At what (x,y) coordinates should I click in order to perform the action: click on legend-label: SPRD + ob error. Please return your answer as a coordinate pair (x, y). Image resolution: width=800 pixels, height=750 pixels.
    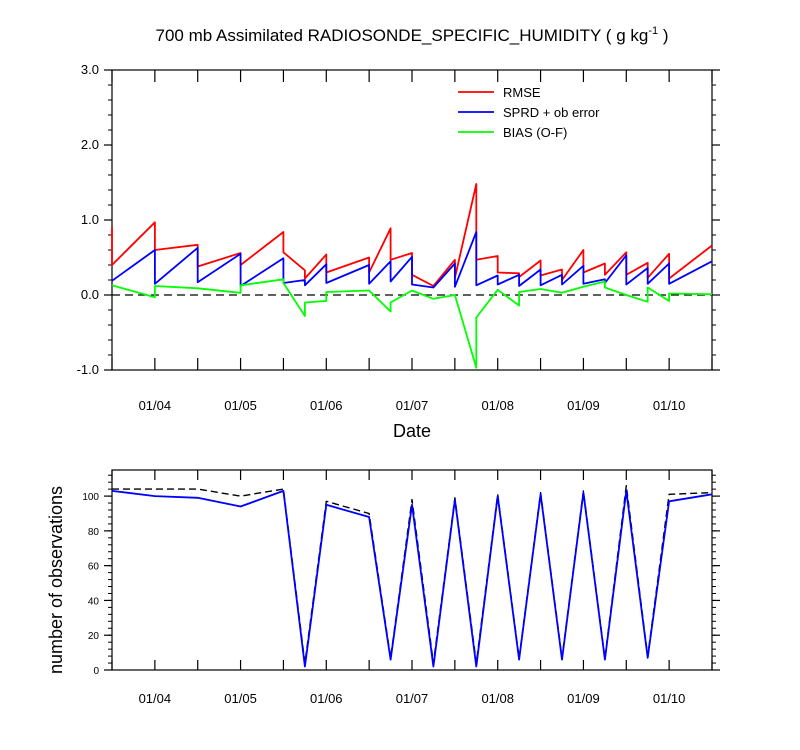
    Looking at the image, I should click on (551, 112).